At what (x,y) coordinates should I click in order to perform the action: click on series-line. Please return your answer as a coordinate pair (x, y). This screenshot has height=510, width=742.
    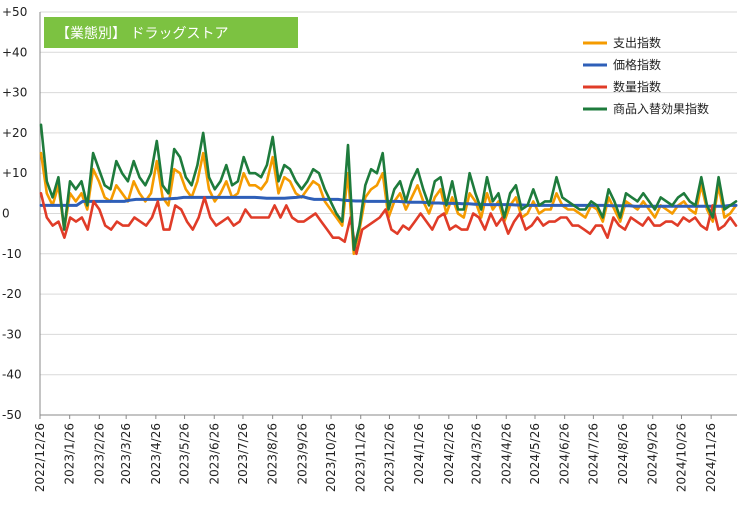
    Looking at the image, I should click on (388, 224).